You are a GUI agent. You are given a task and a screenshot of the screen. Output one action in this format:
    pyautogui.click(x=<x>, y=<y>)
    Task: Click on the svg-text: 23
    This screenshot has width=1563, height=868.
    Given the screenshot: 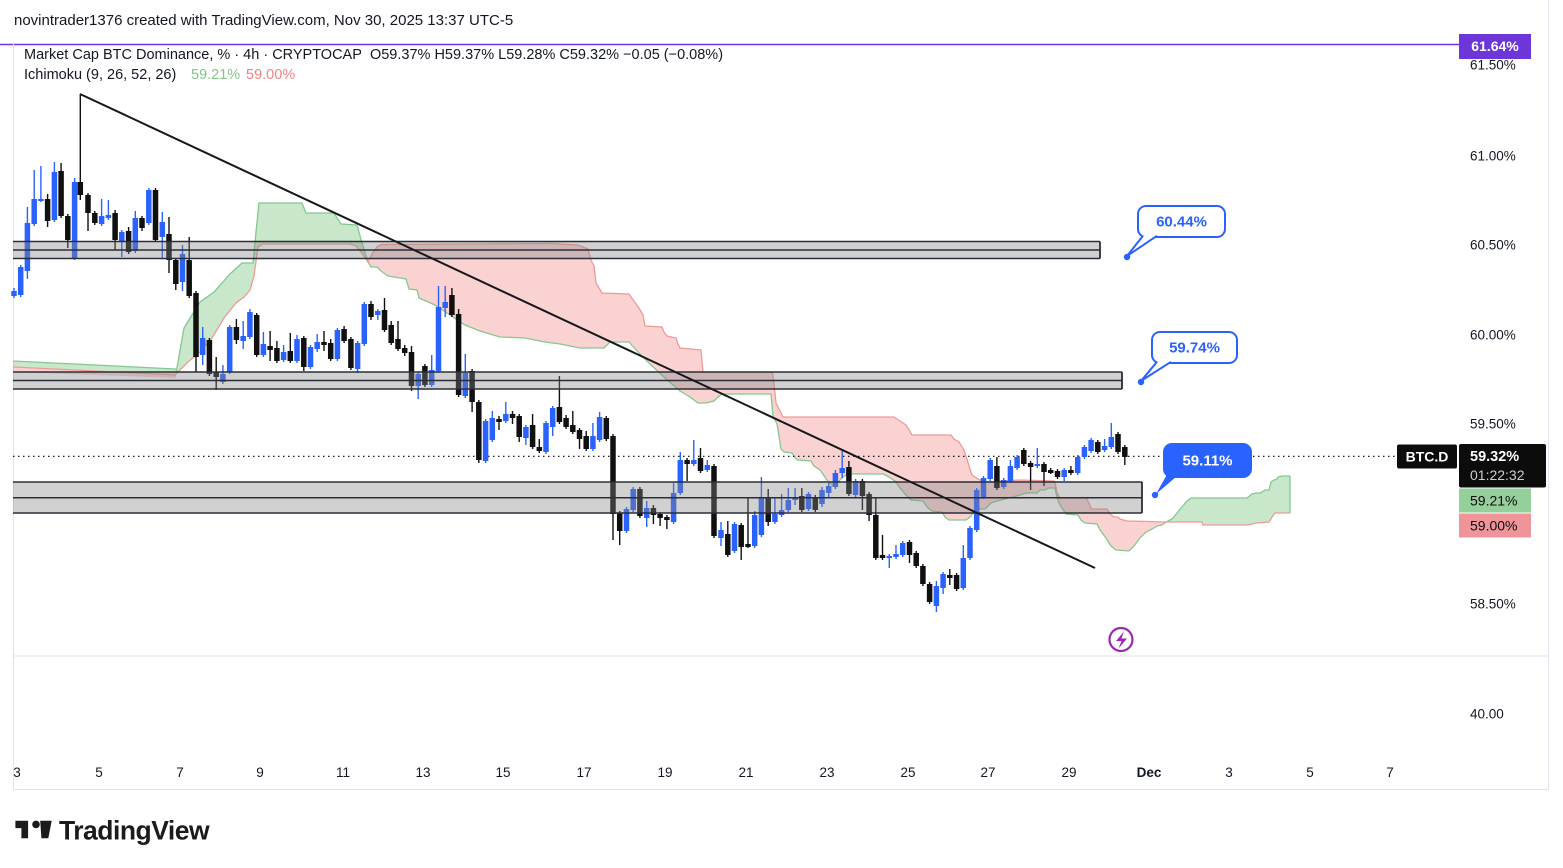 What is the action you would take?
    pyautogui.click(x=826, y=772)
    